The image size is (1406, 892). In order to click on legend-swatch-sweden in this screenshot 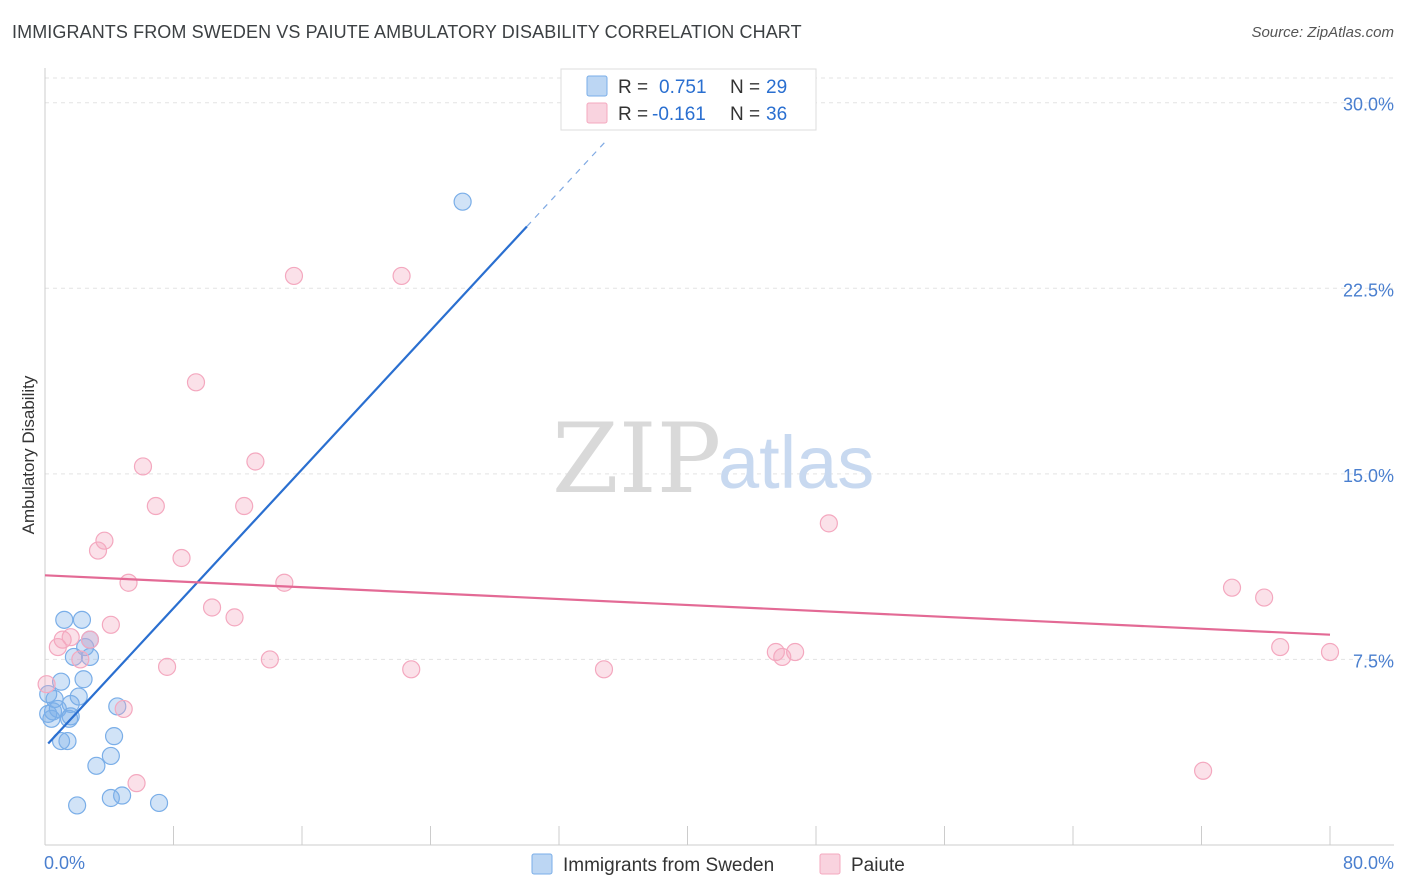, I will do `click(597, 86)`.